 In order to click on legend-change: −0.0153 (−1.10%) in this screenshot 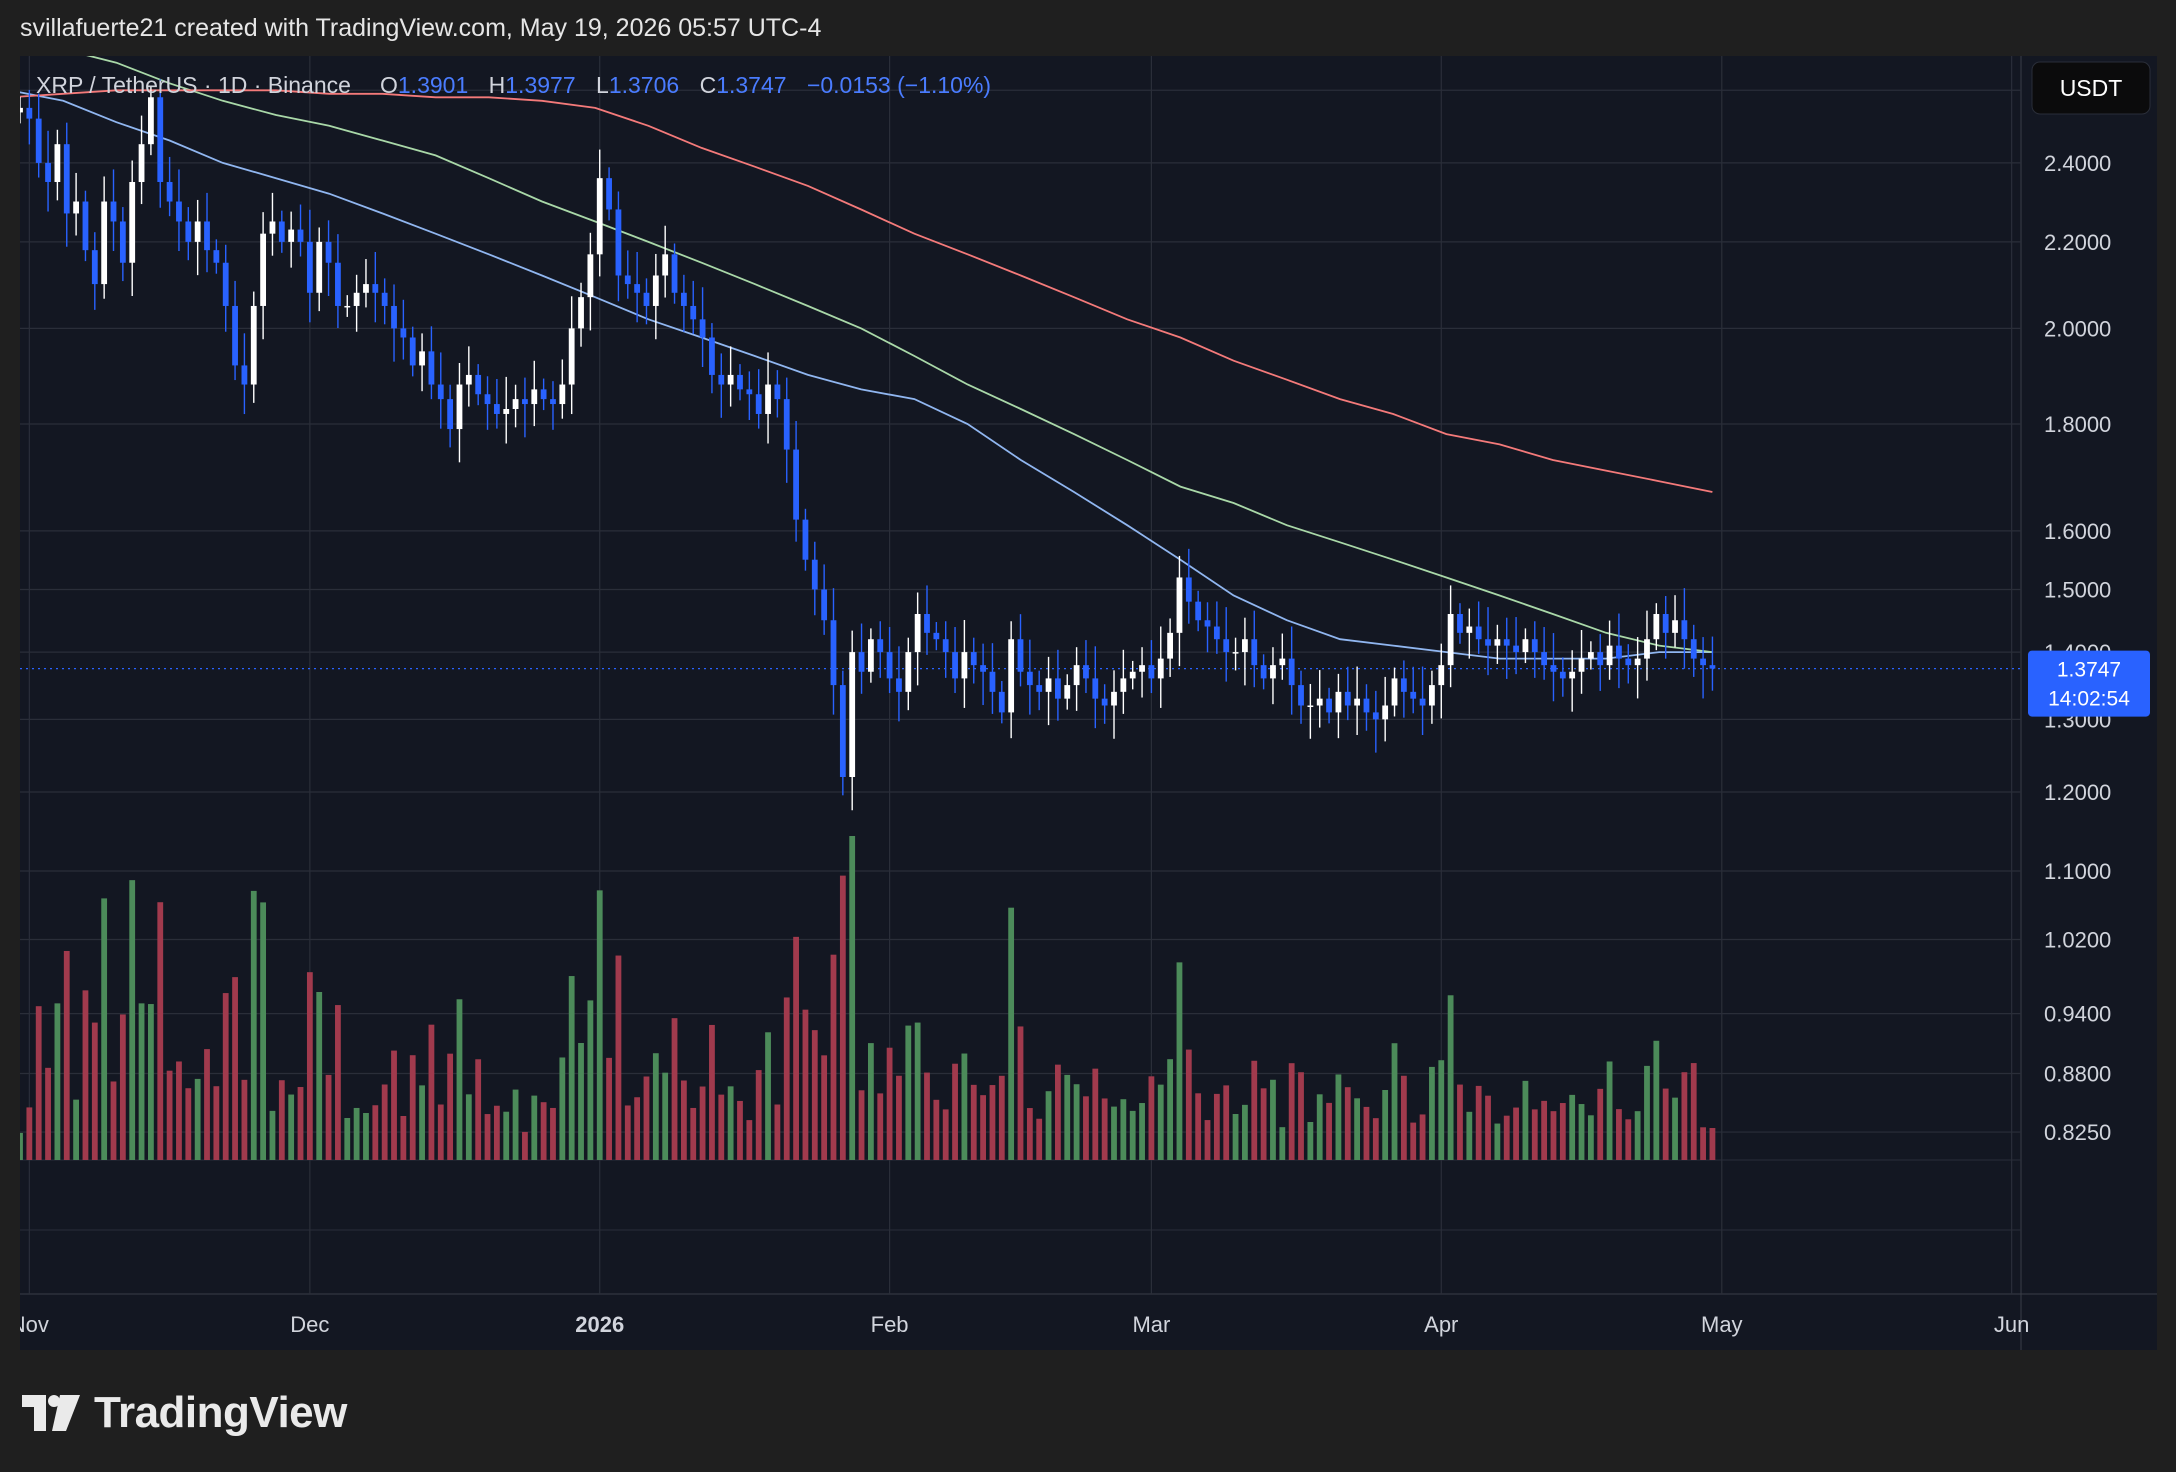, I will do `click(899, 85)`.